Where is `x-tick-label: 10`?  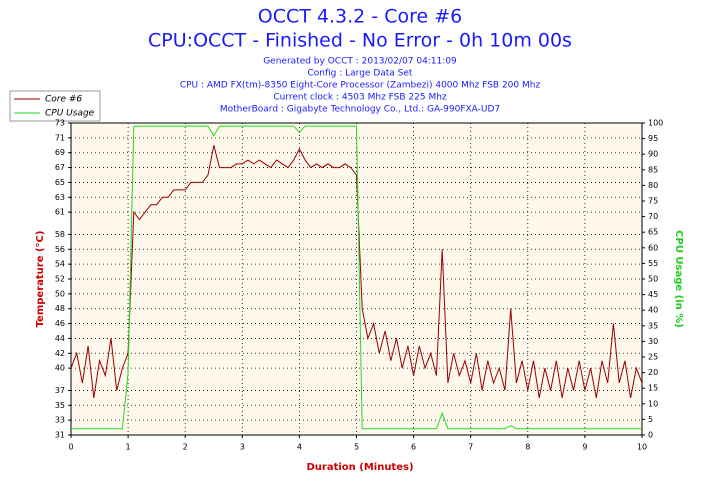 x-tick-label: 10 is located at coordinates (642, 447).